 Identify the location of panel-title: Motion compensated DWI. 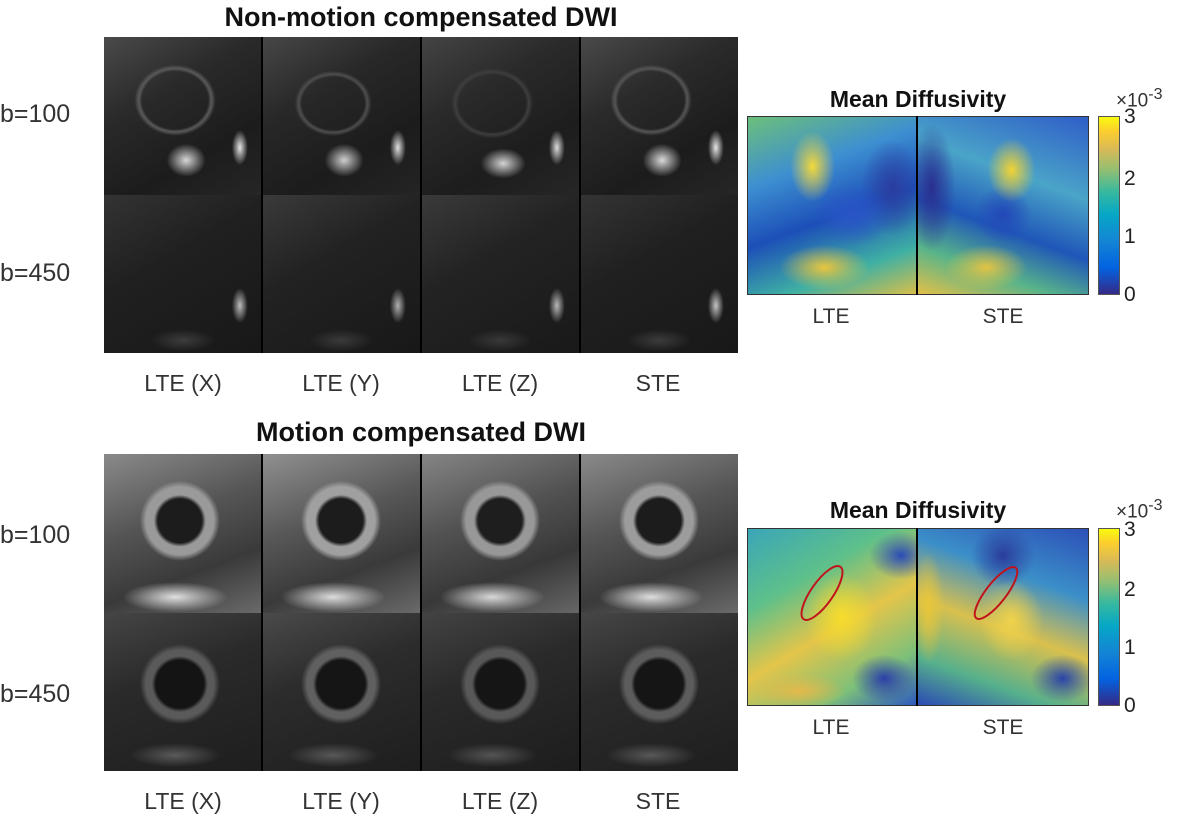
(421, 432).